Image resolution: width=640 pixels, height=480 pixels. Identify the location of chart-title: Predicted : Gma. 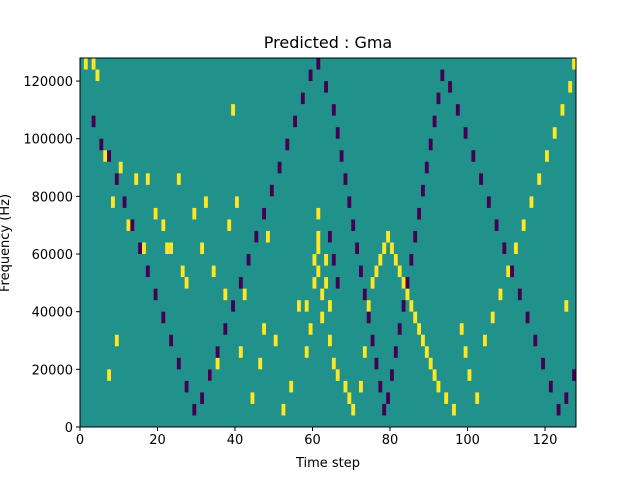
(328, 42).